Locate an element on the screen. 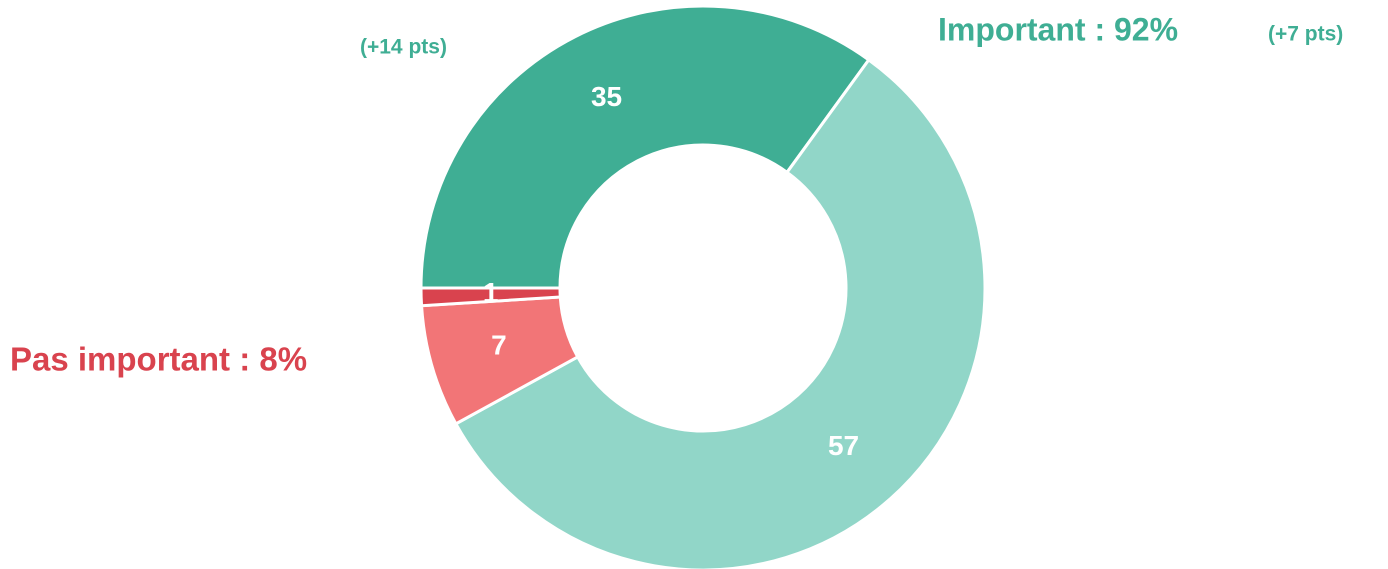  data-label: 57 is located at coordinates (843, 445).